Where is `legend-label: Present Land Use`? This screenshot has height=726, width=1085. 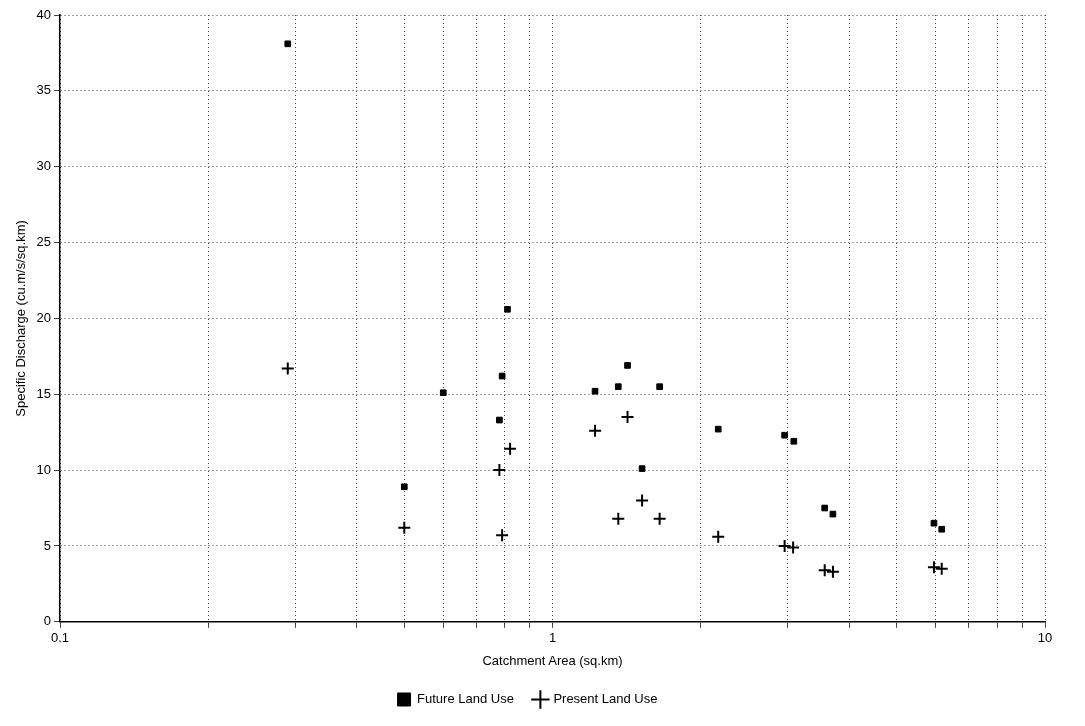
legend-label: Present Land Use is located at coordinates (605, 699).